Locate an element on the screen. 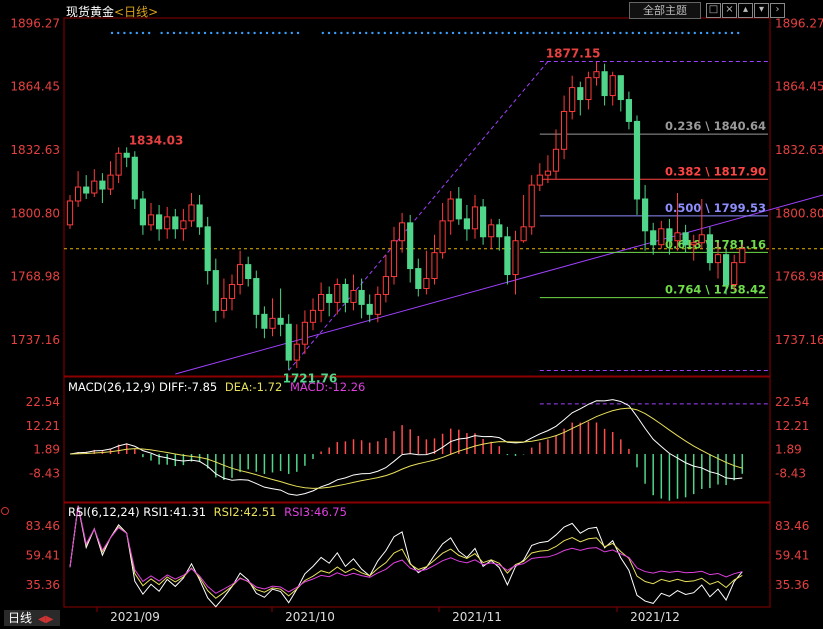  time-label: 2021/10 is located at coordinates (310, 617).